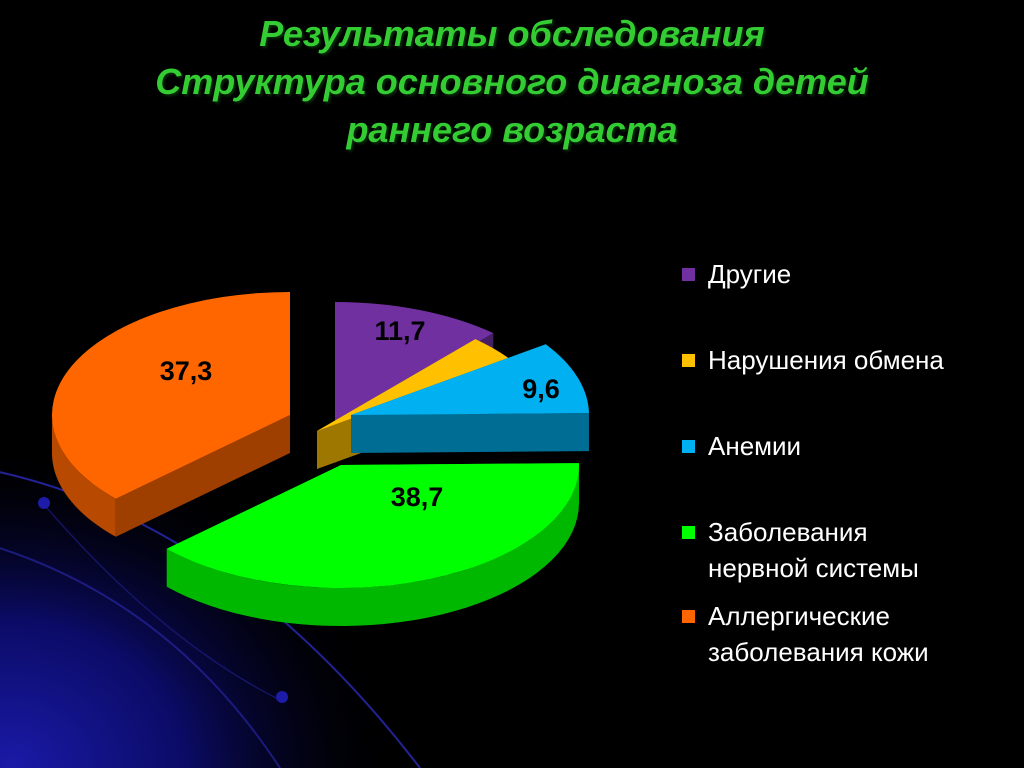  I want to click on data-label-3: 9,6, so click(541, 389).